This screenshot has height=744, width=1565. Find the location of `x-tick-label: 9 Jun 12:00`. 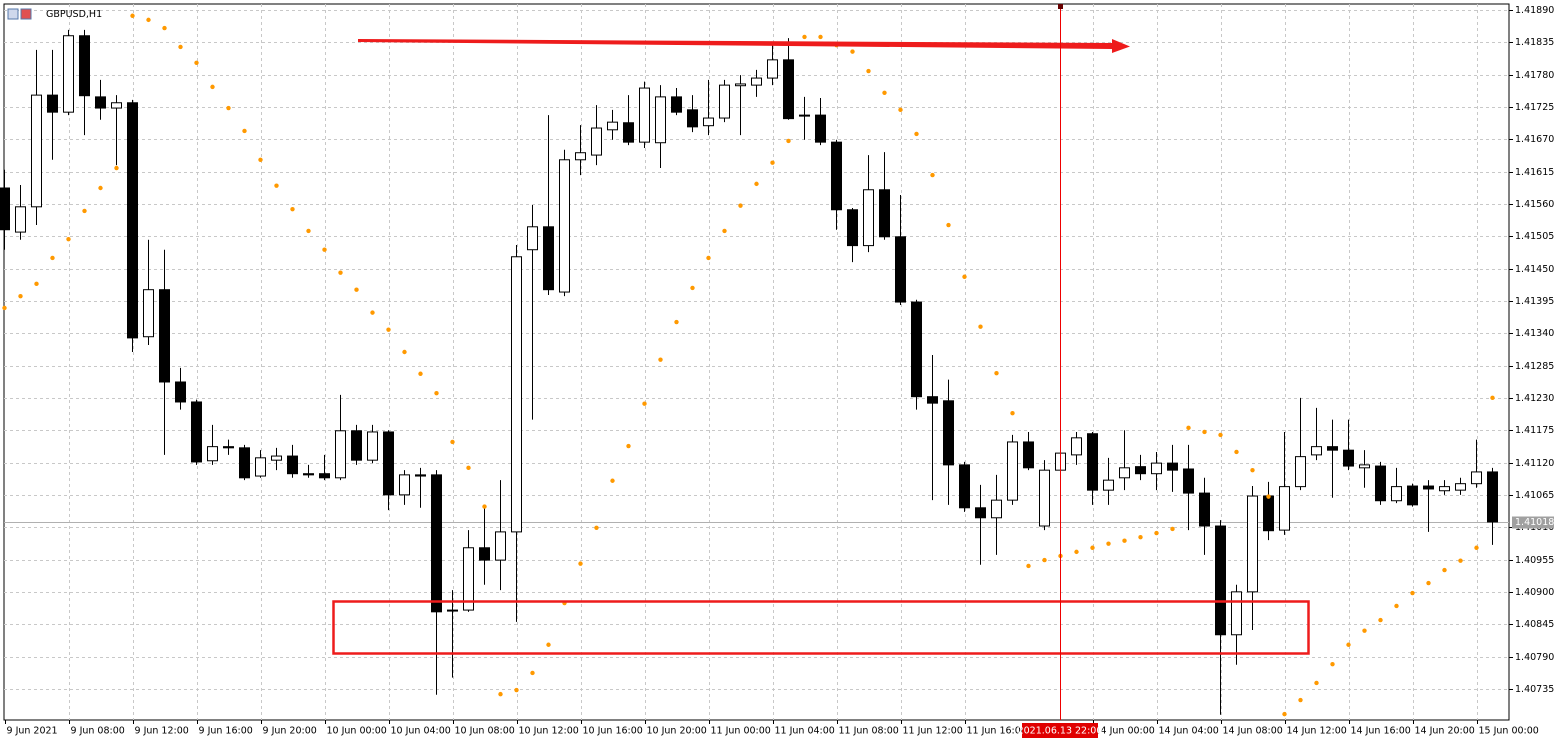

x-tick-label: 9 Jun 12:00 is located at coordinates (162, 731).